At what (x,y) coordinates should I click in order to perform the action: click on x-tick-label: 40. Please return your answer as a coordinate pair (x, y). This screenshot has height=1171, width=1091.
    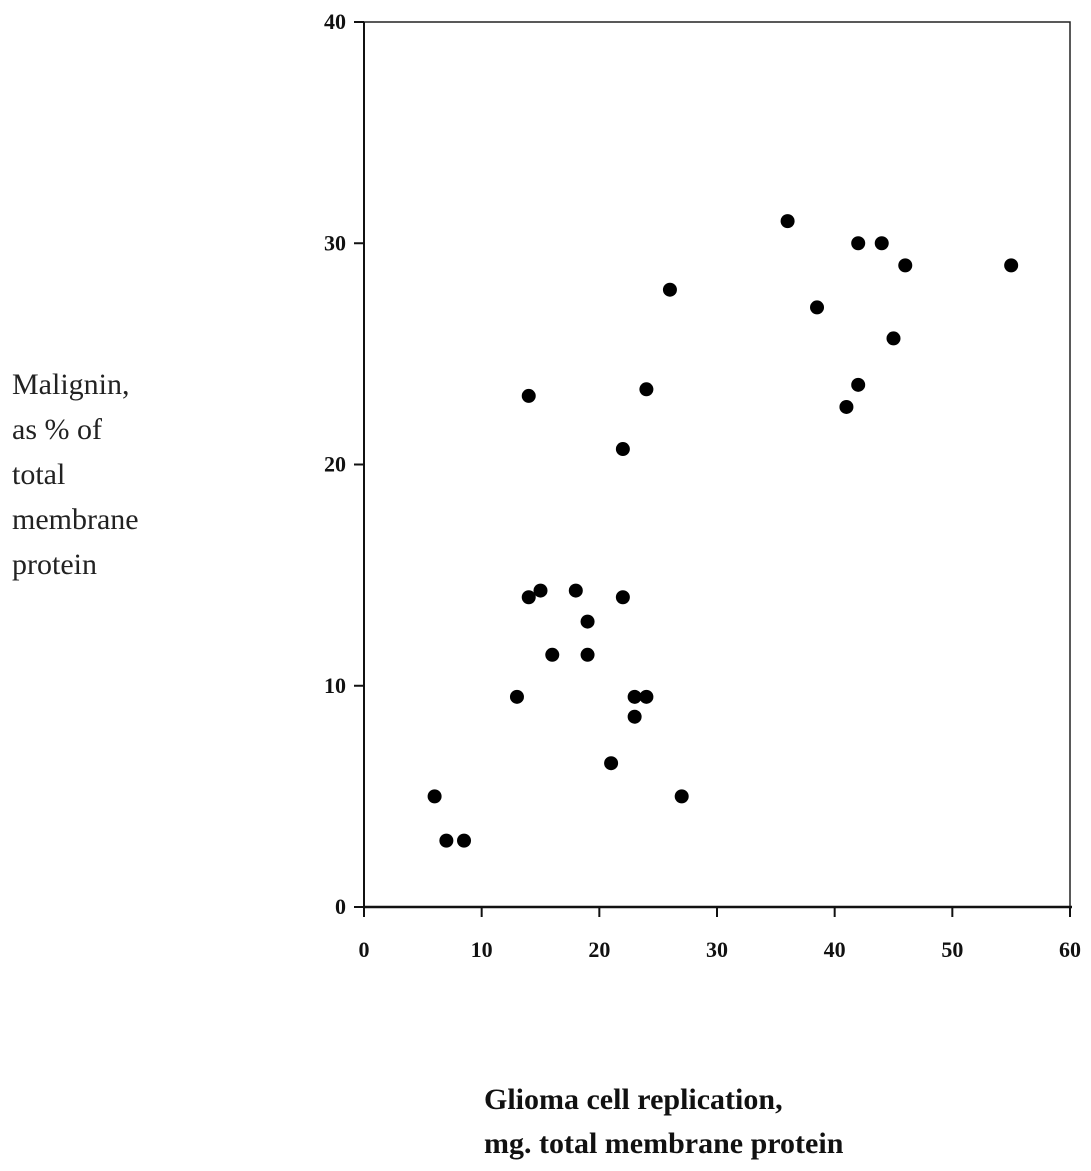
    Looking at the image, I should click on (835, 949).